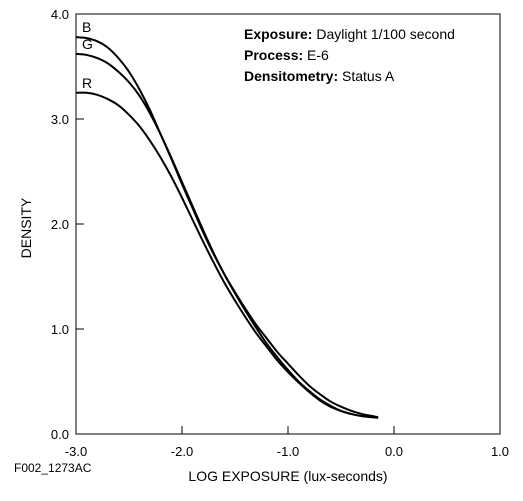 Image resolution: width=523 pixels, height=501 pixels. I want to click on info-line: Densitometry: Status A, so click(319, 76).